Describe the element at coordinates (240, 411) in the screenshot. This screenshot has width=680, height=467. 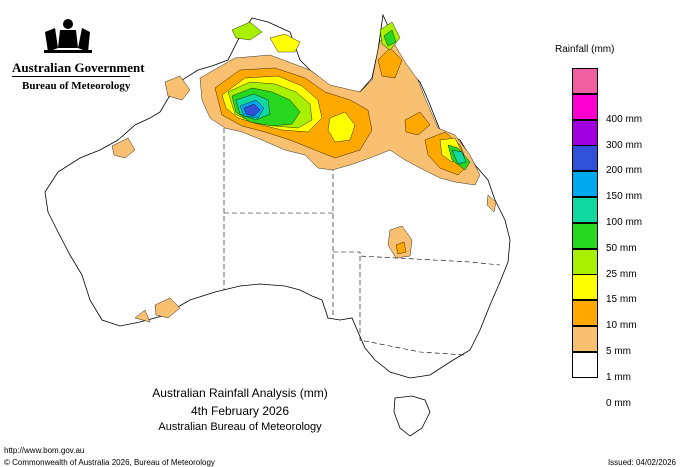
I see `map-date: 4th February 2026` at that location.